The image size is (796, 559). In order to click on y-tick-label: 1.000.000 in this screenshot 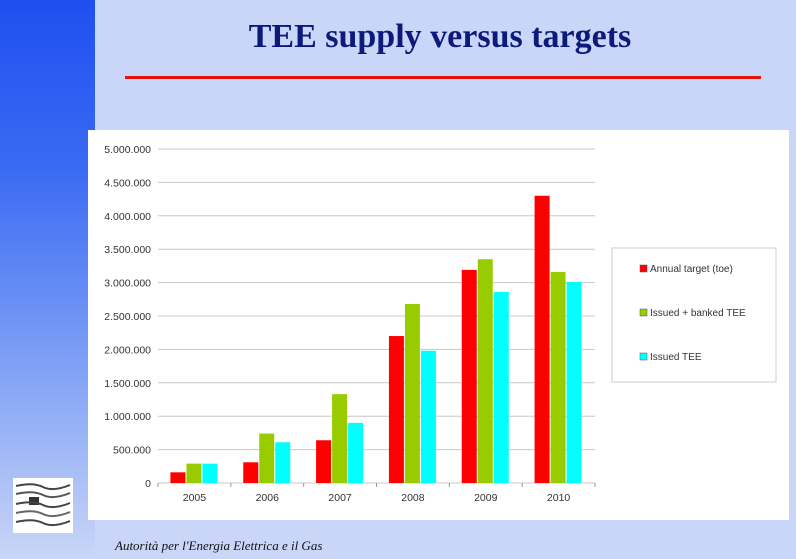, I will do `click(127, 417)`.